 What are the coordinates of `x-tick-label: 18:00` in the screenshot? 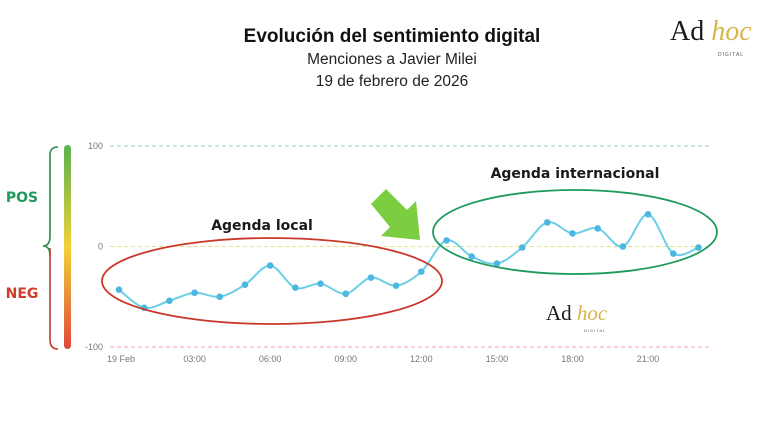 It's located at (572, 359).